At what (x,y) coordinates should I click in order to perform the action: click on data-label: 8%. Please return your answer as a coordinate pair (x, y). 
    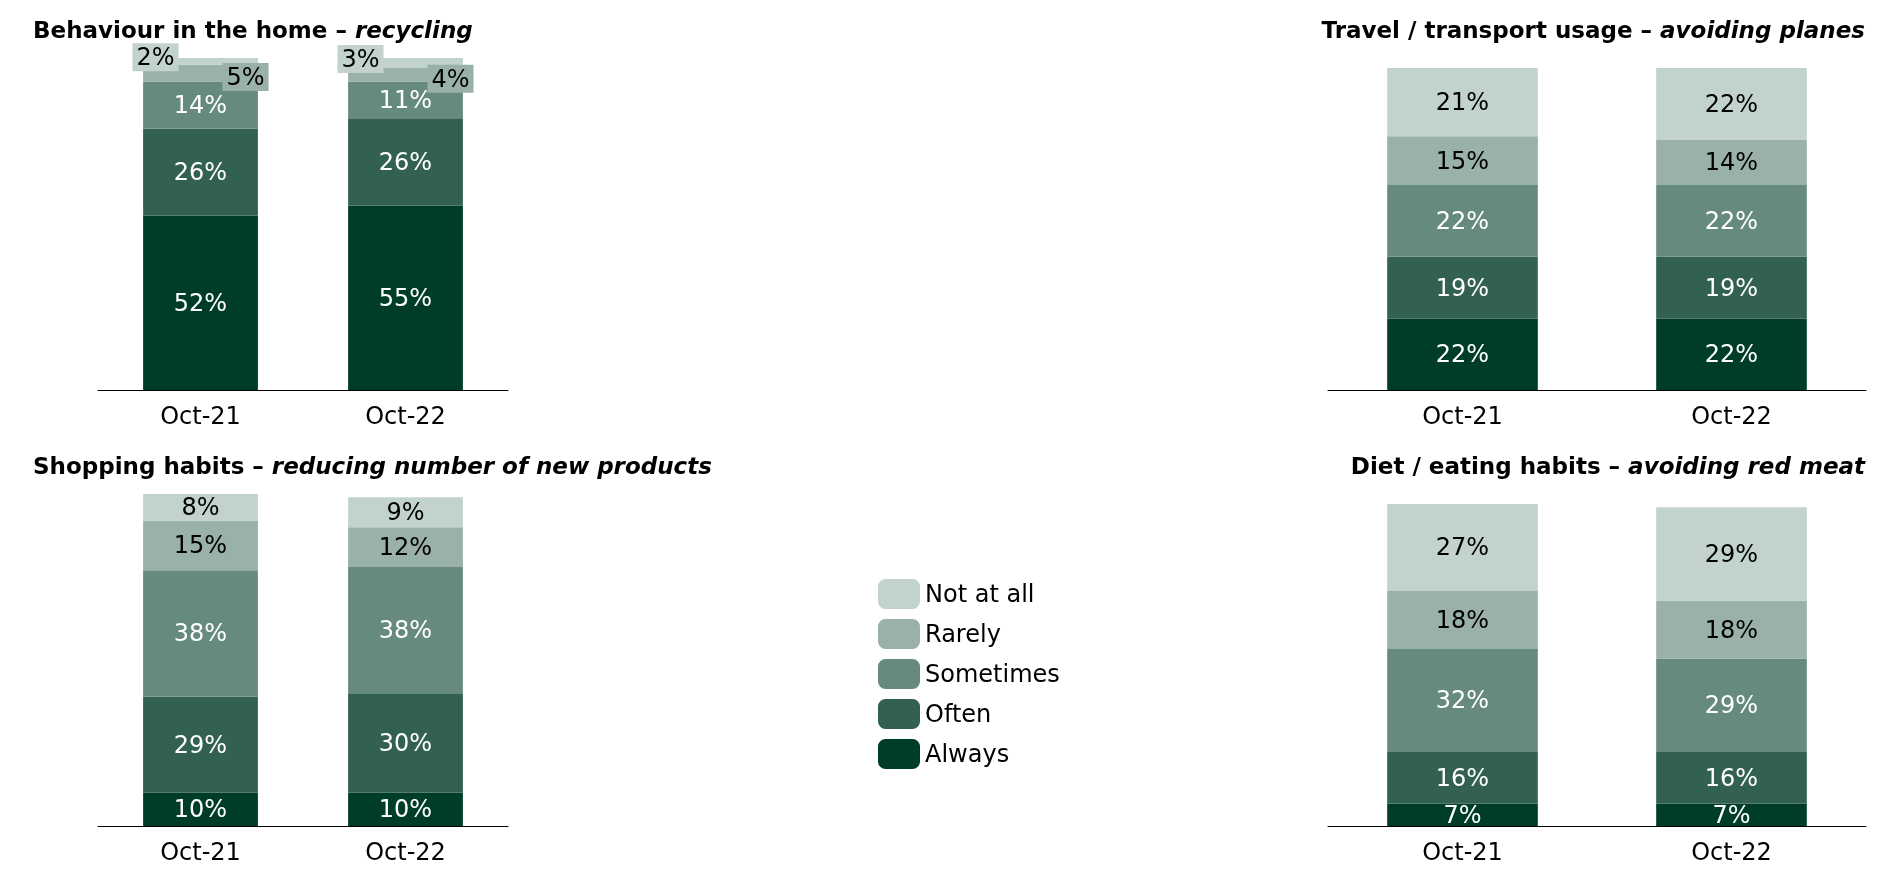
    Looking at the image, I should click on (200, 507).